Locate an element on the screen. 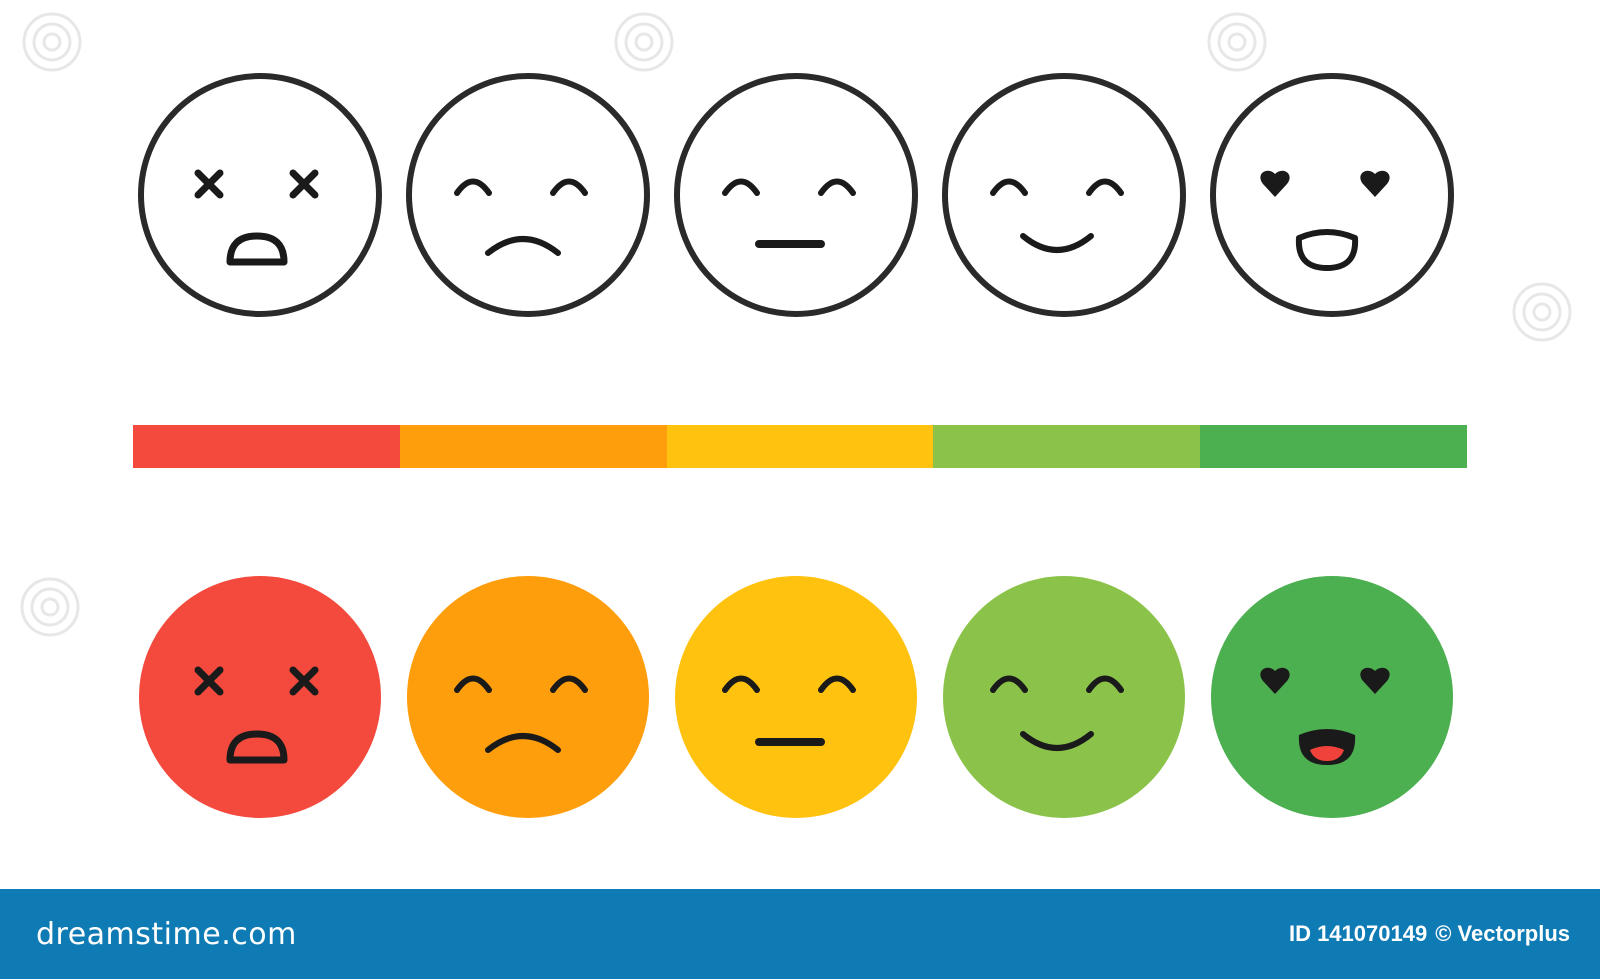 The width and height of the screenshot is (1600, 979). stock-footer-bar: dreamstime.com ID 141070149 © Vectorplus is located at coordinates (800, 934).